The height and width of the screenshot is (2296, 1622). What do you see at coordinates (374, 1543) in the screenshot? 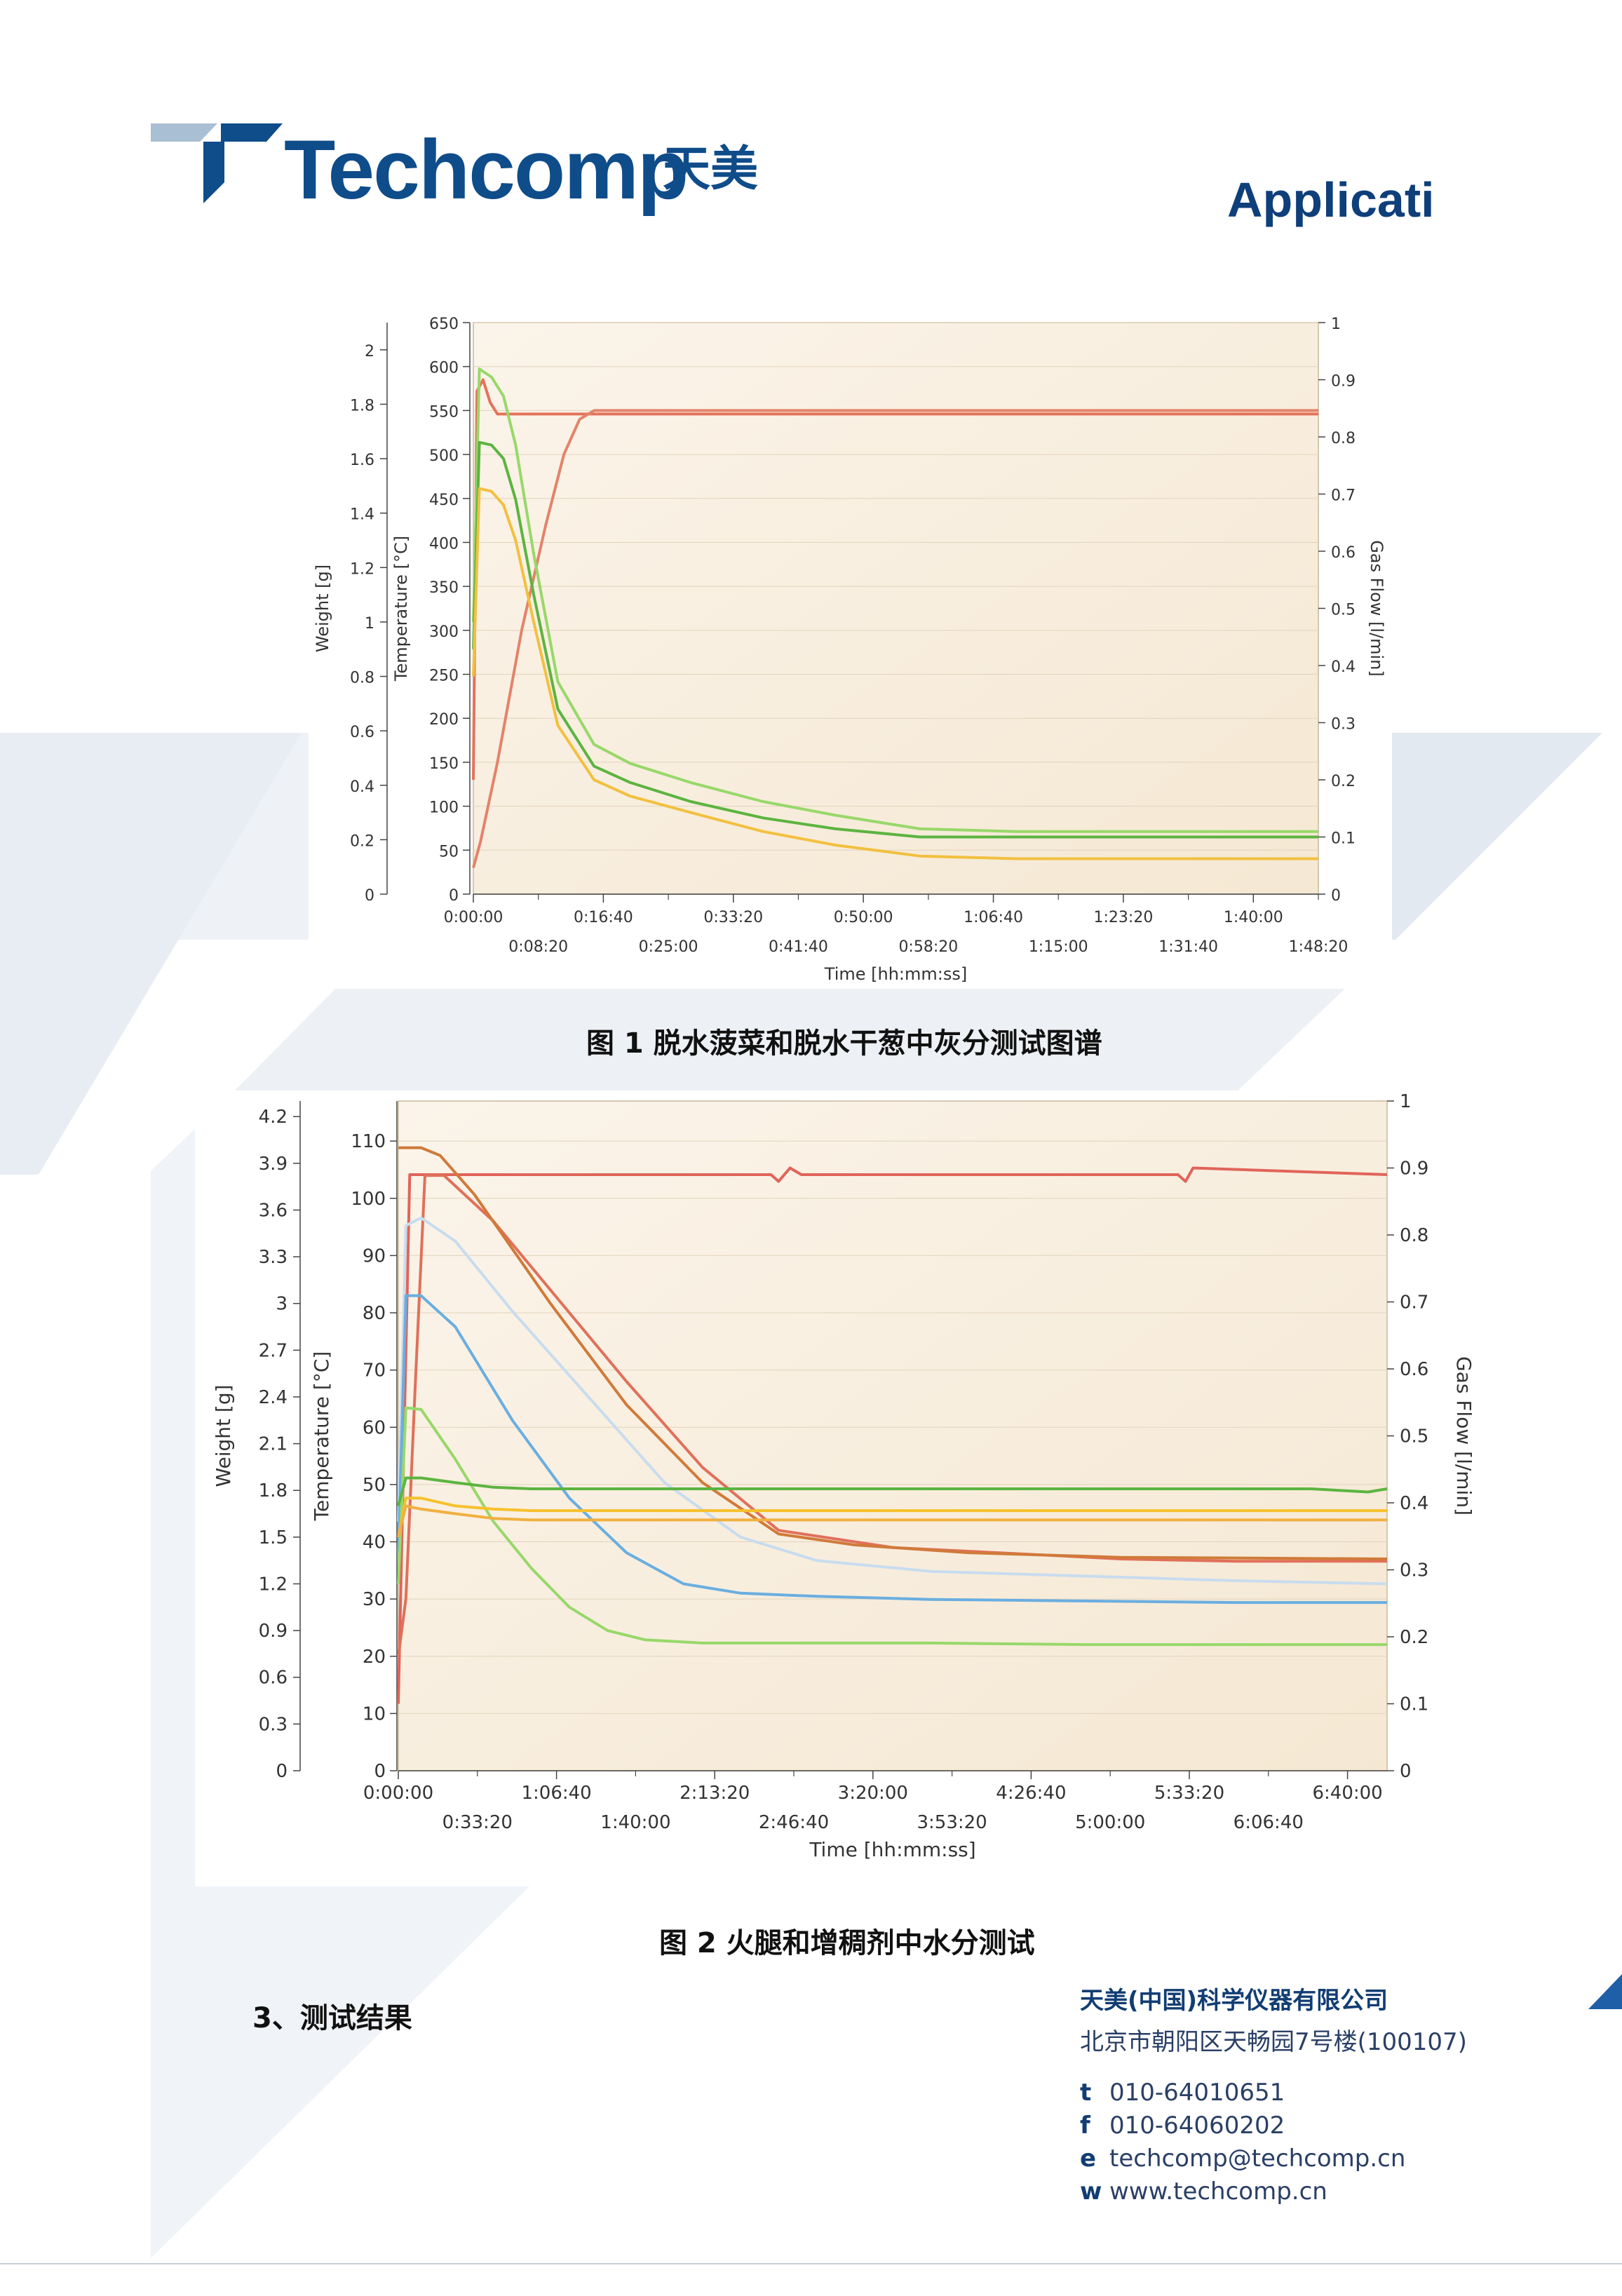
I see `y-tick-label: 40` at bounding box center [374, 1543].